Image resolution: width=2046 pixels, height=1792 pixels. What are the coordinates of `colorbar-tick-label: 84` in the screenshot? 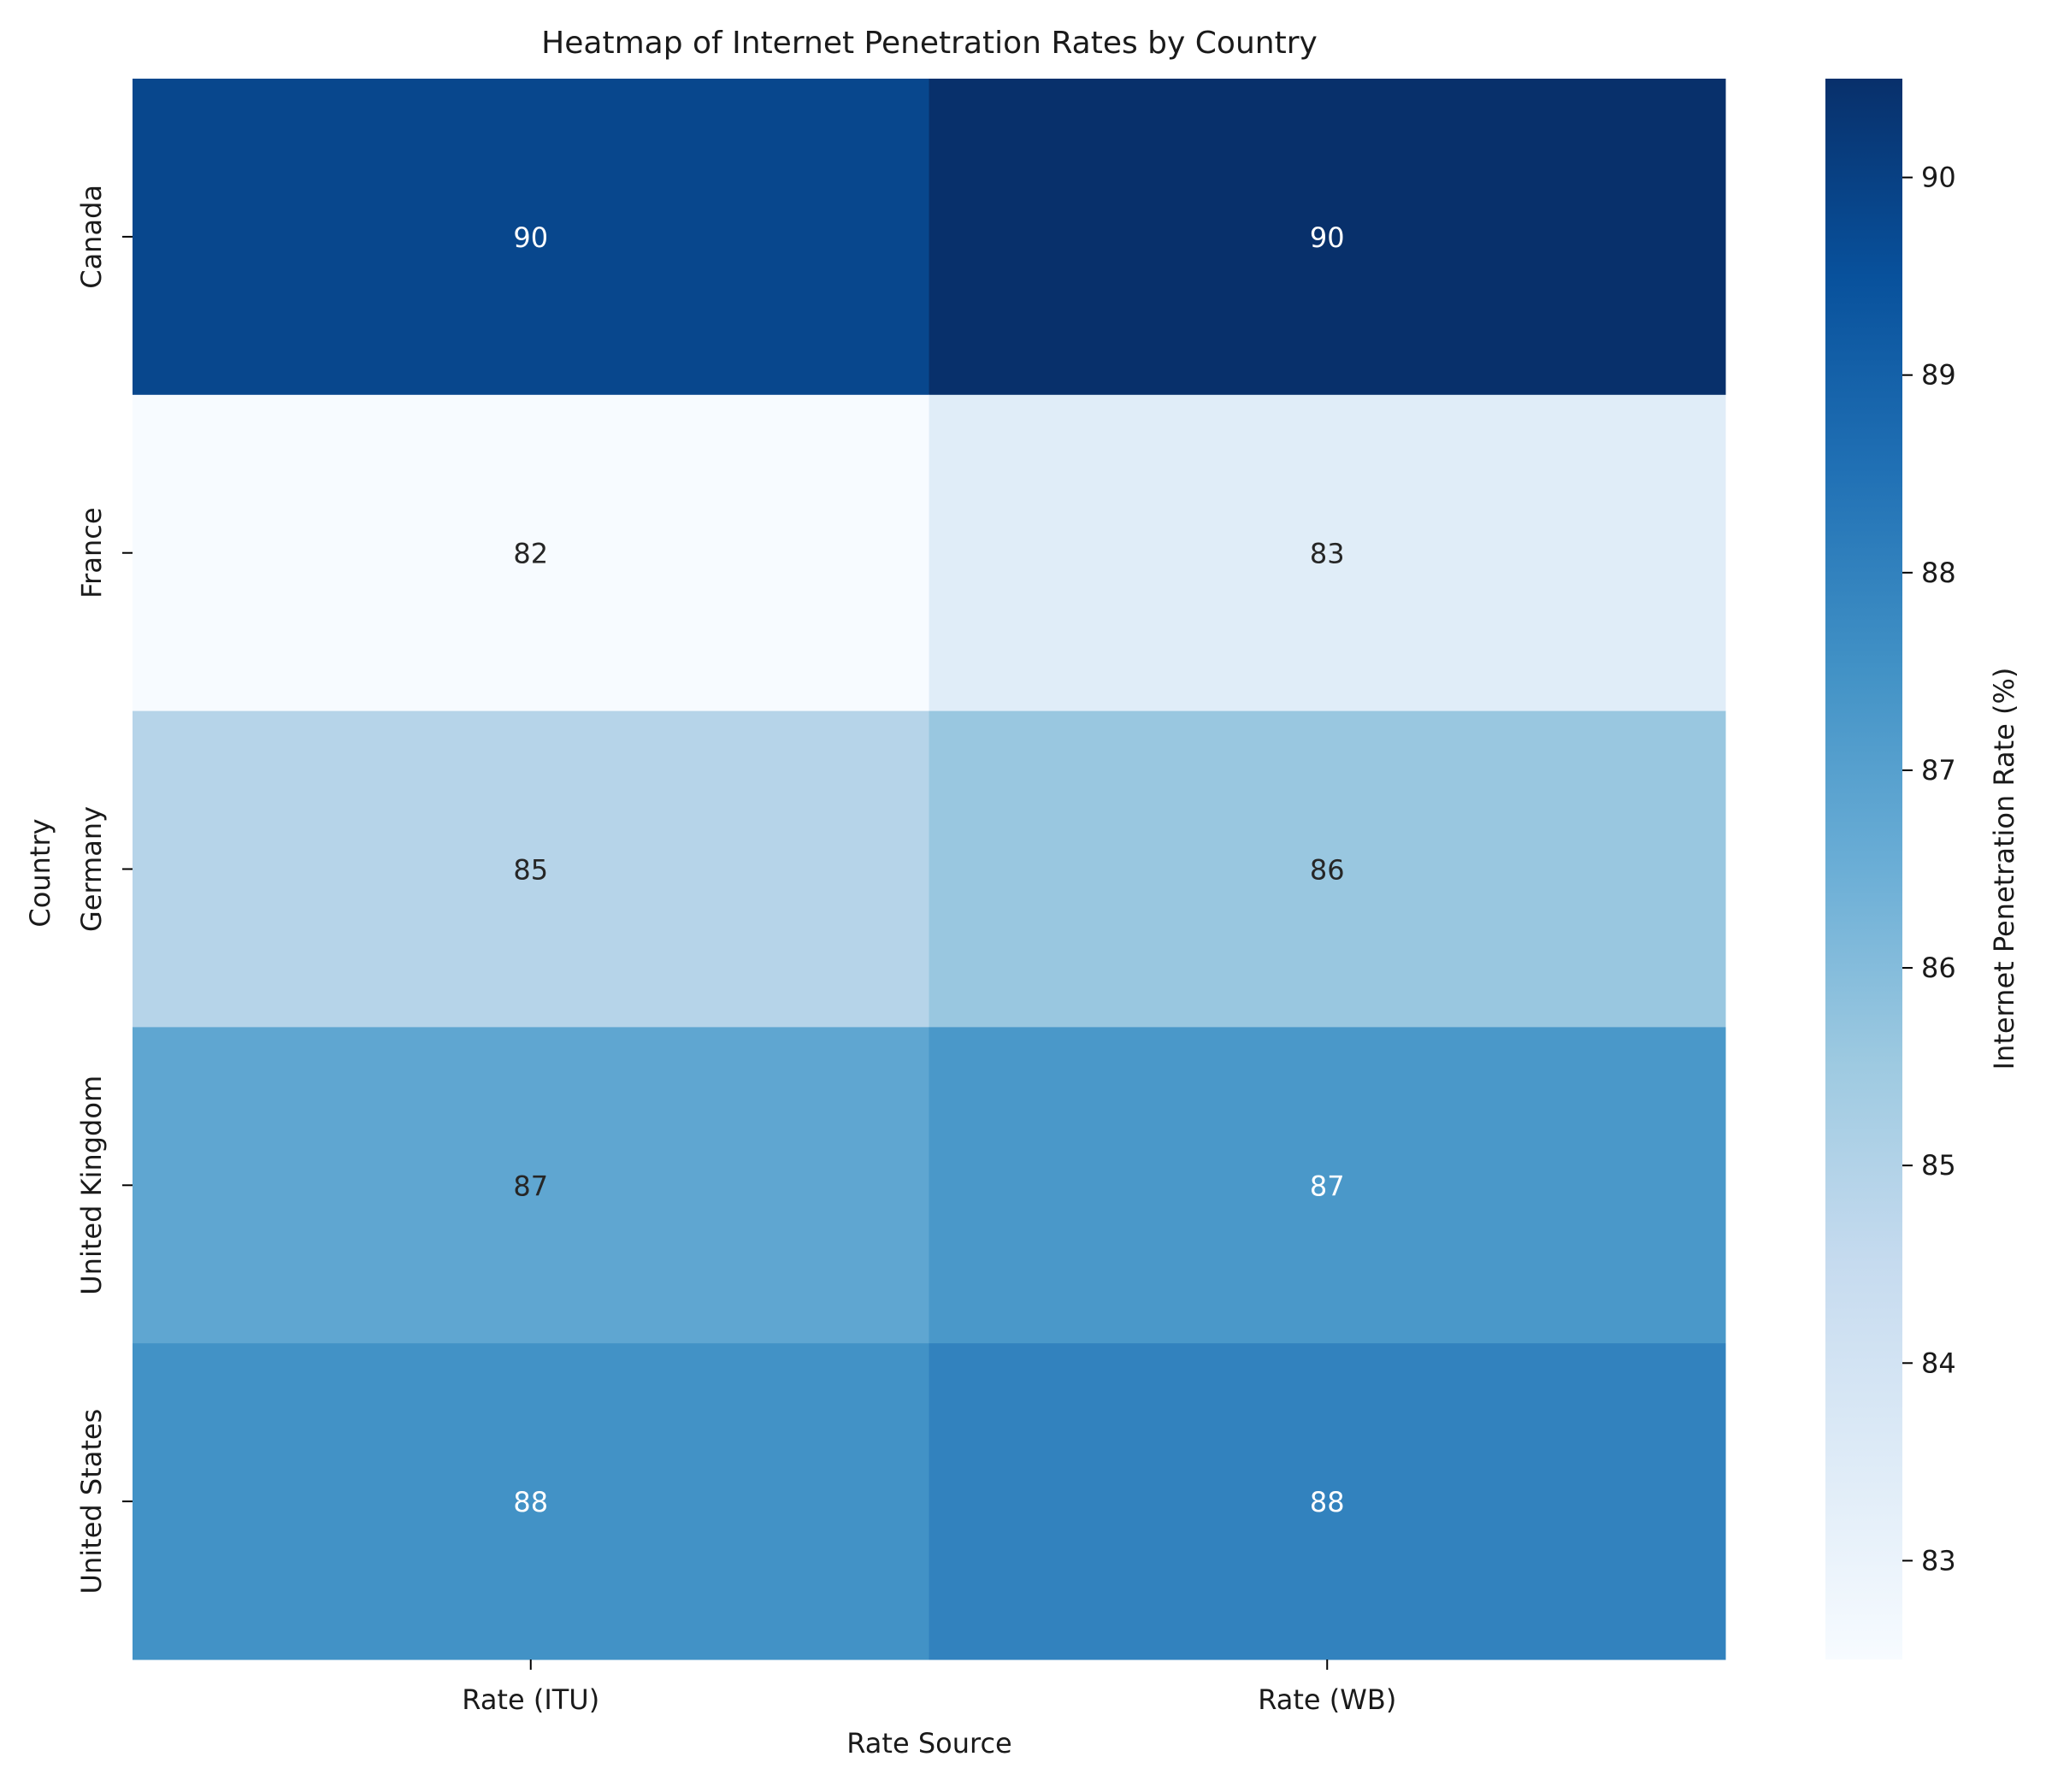 It's located at (1938, 1363).